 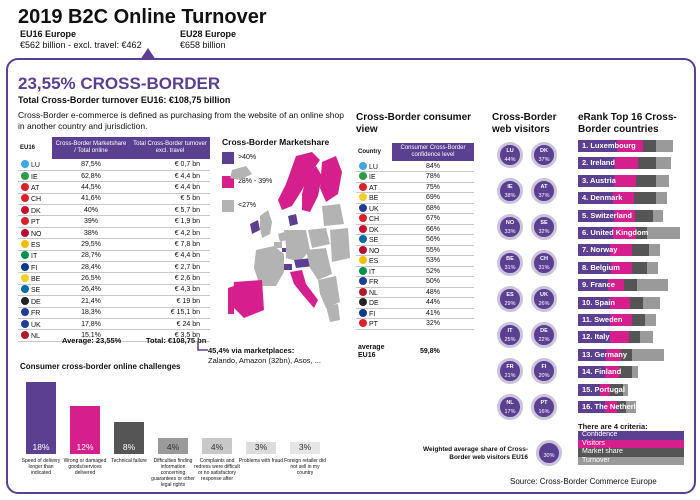 I want to click on turnover-total-value: € 0,7 bn, so click(x=170, y=165).